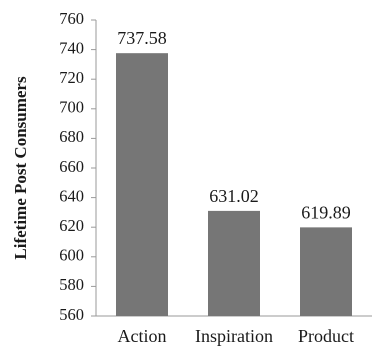 The height and width of the screenshot is (348, 384). I want to click on y-axis-title-group: Lifetime Post Consumers, so click(20, 168).